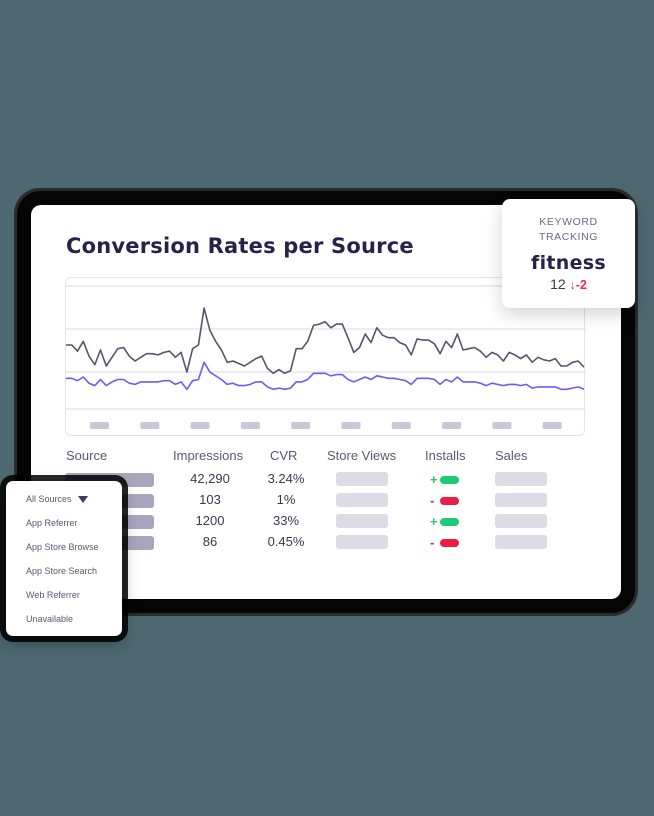 Image resolution: width=654 pixels, height=816 pixels. Describe the element at coordinates (210, 520) in the screenshot. I see `impressions-value: 1200` at that location.